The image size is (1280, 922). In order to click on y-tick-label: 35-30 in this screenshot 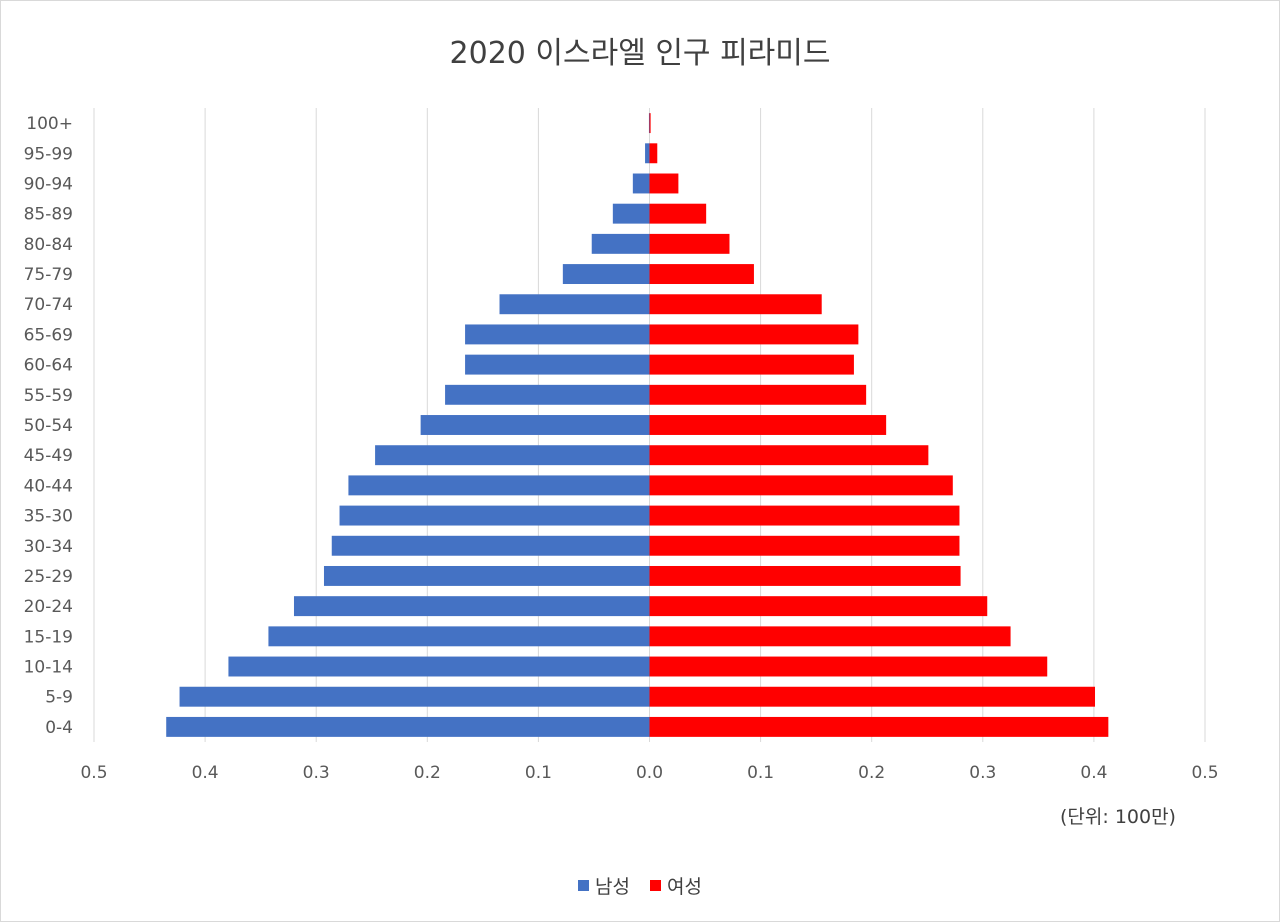, I will do `click(48, 517)`.